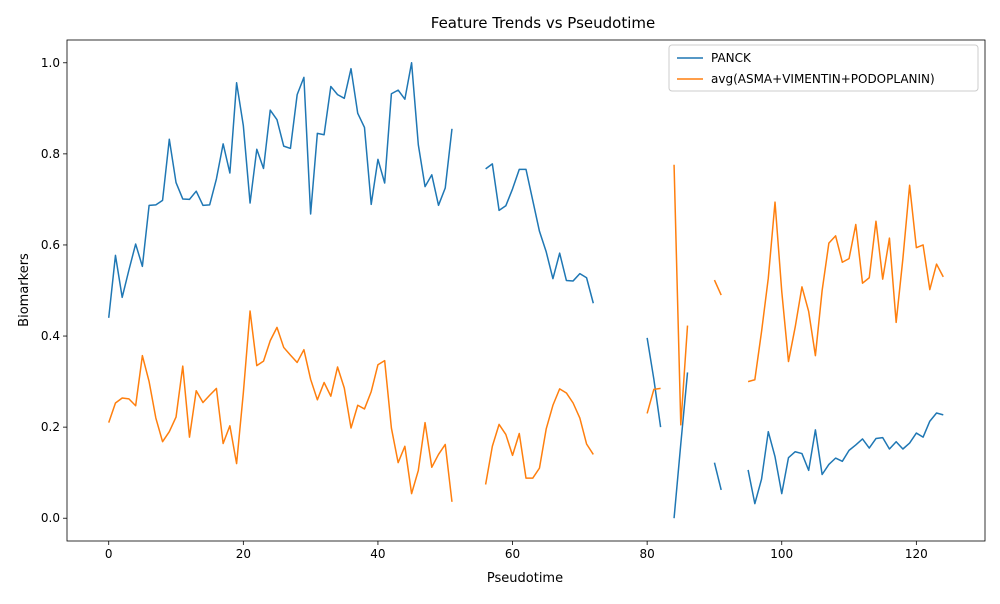  Describe the element at coordinates (781, 554) in the screenshot. I see `x-tick-label: 100` at that location.